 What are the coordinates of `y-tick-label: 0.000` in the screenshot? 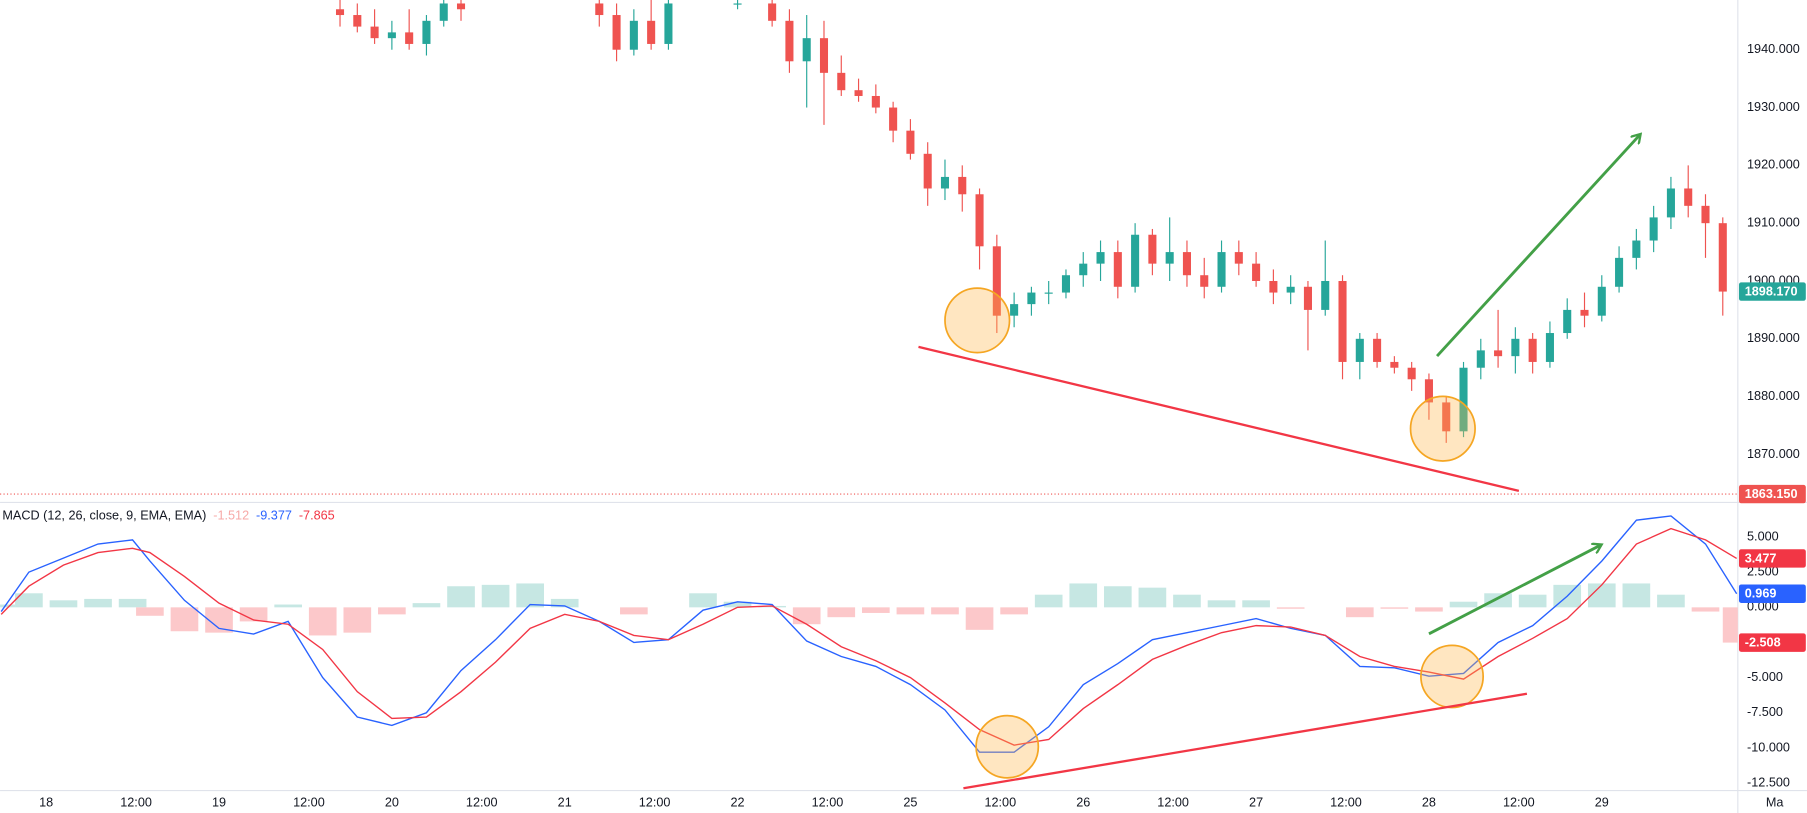 It's located at (1763, 607).